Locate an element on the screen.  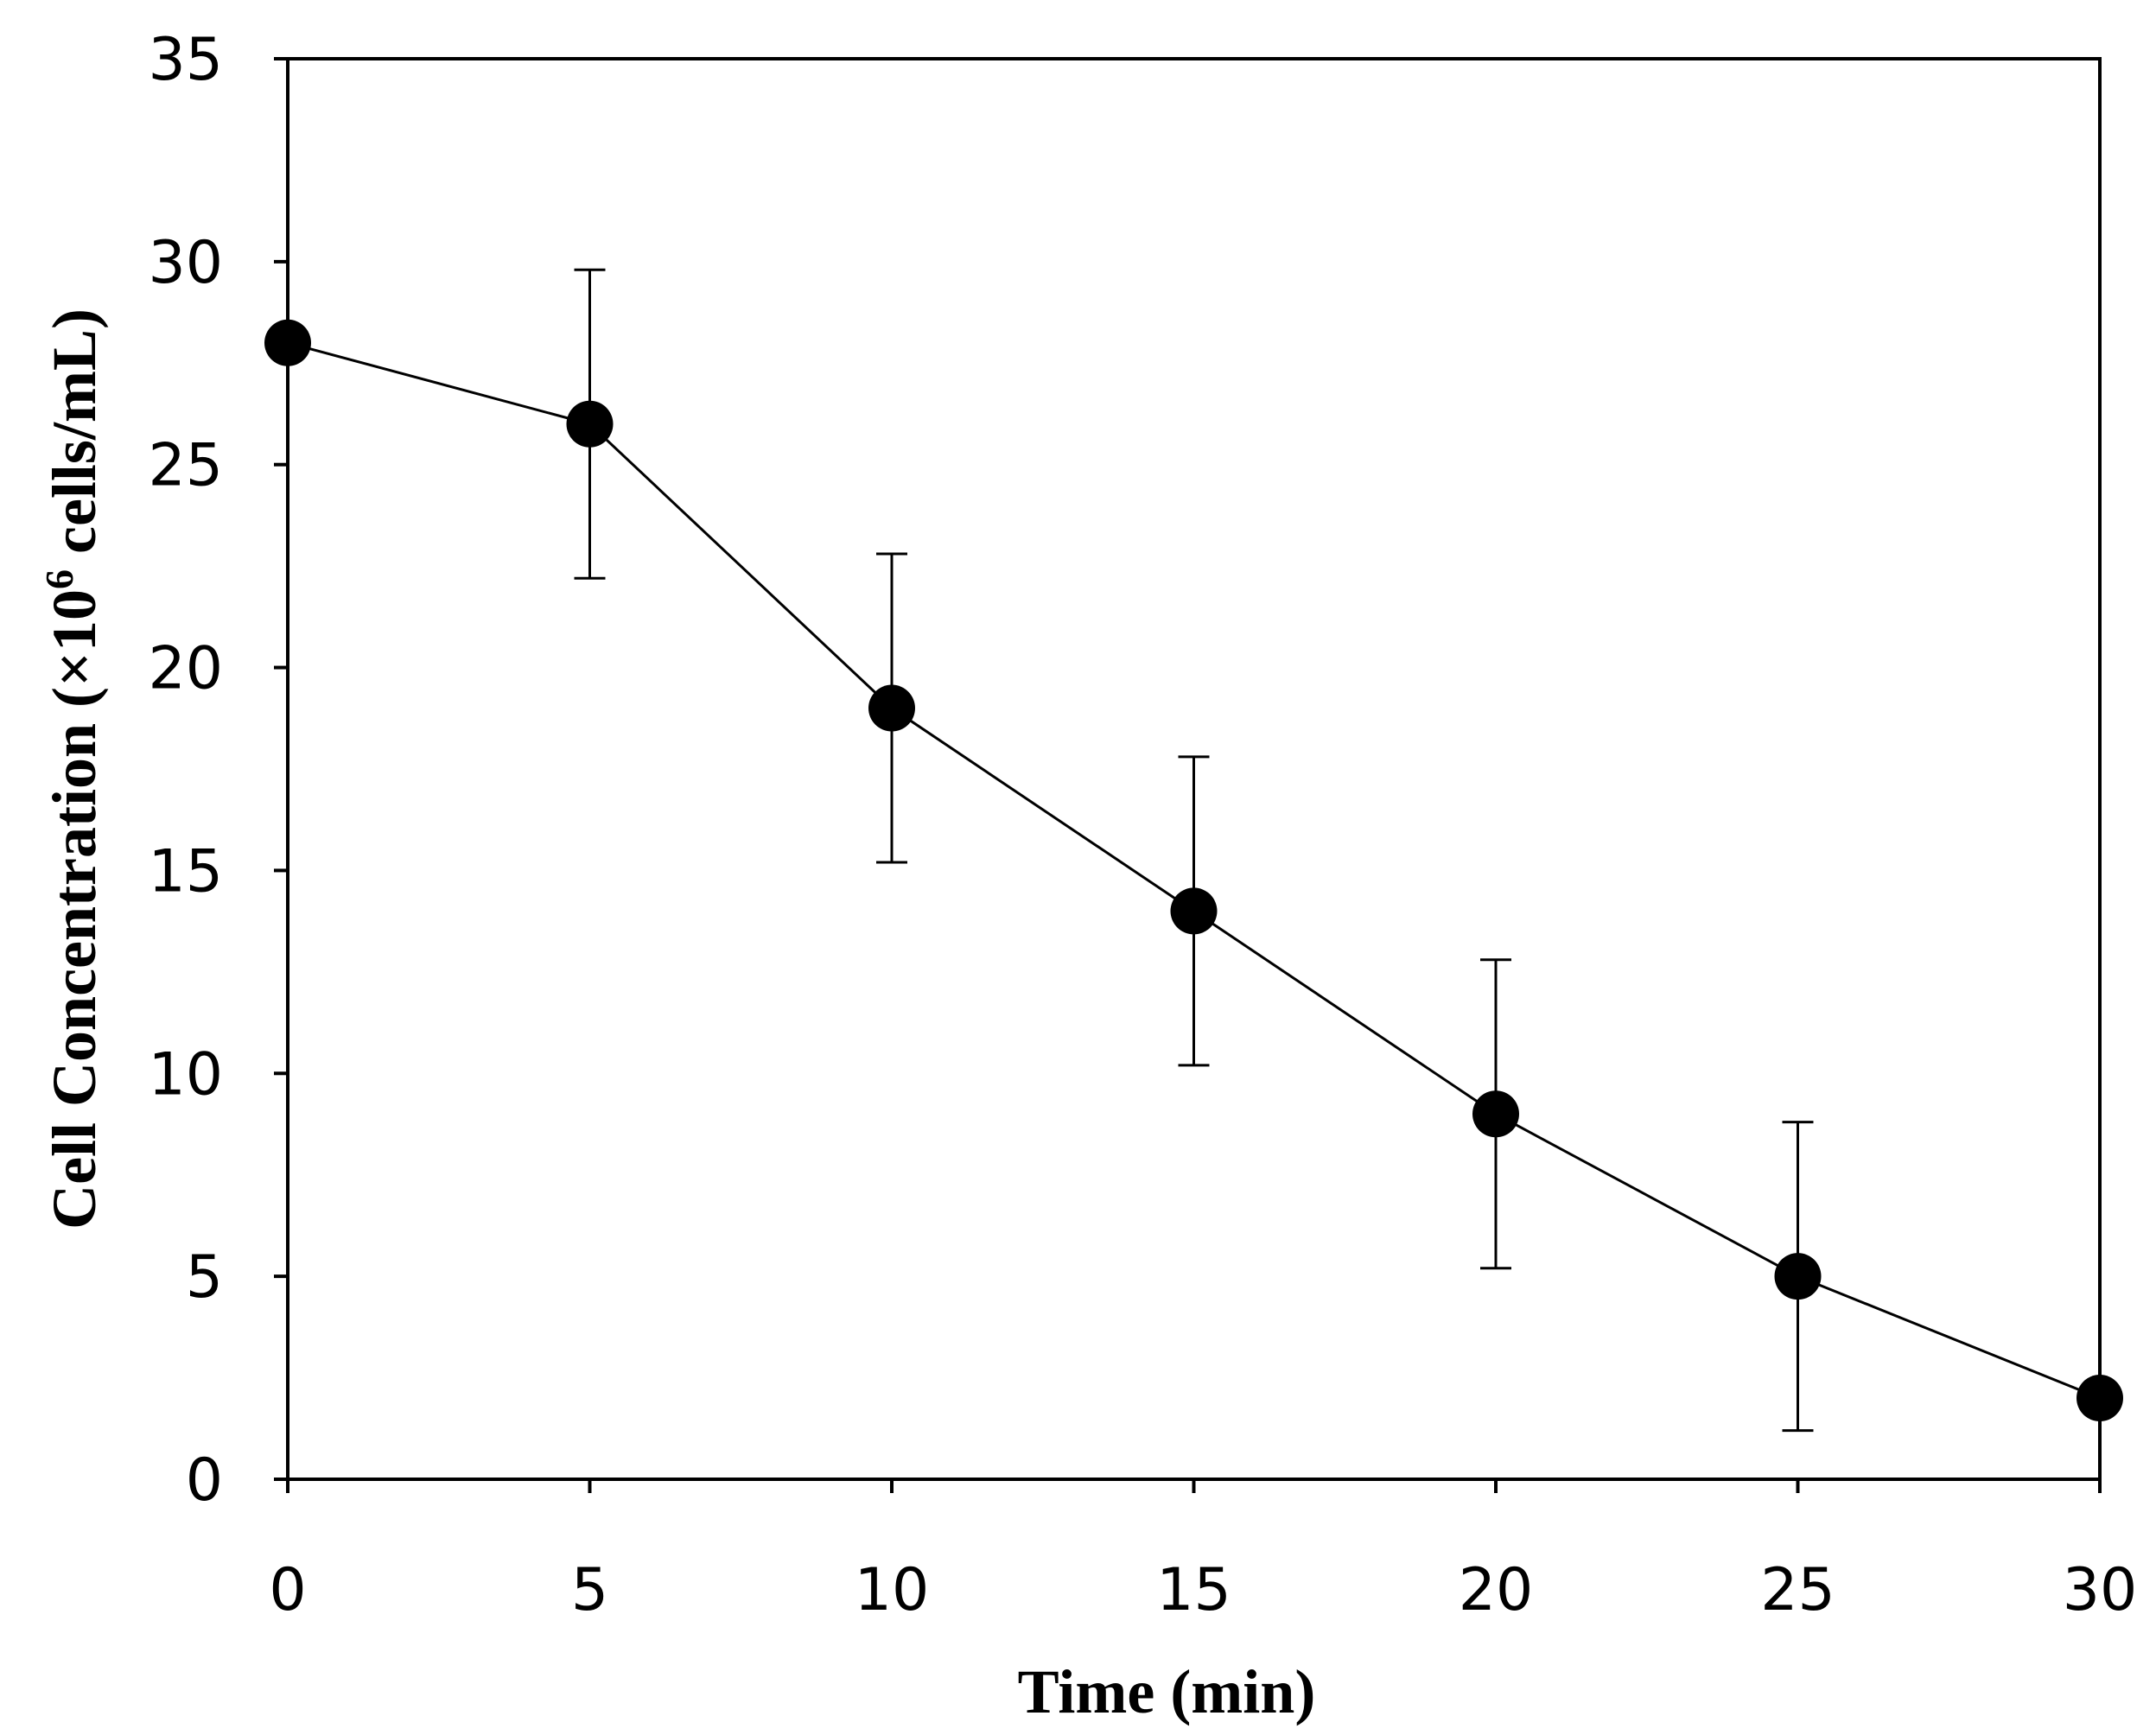
x-tick-label: 20 is located at coordinates (1496, 1590).